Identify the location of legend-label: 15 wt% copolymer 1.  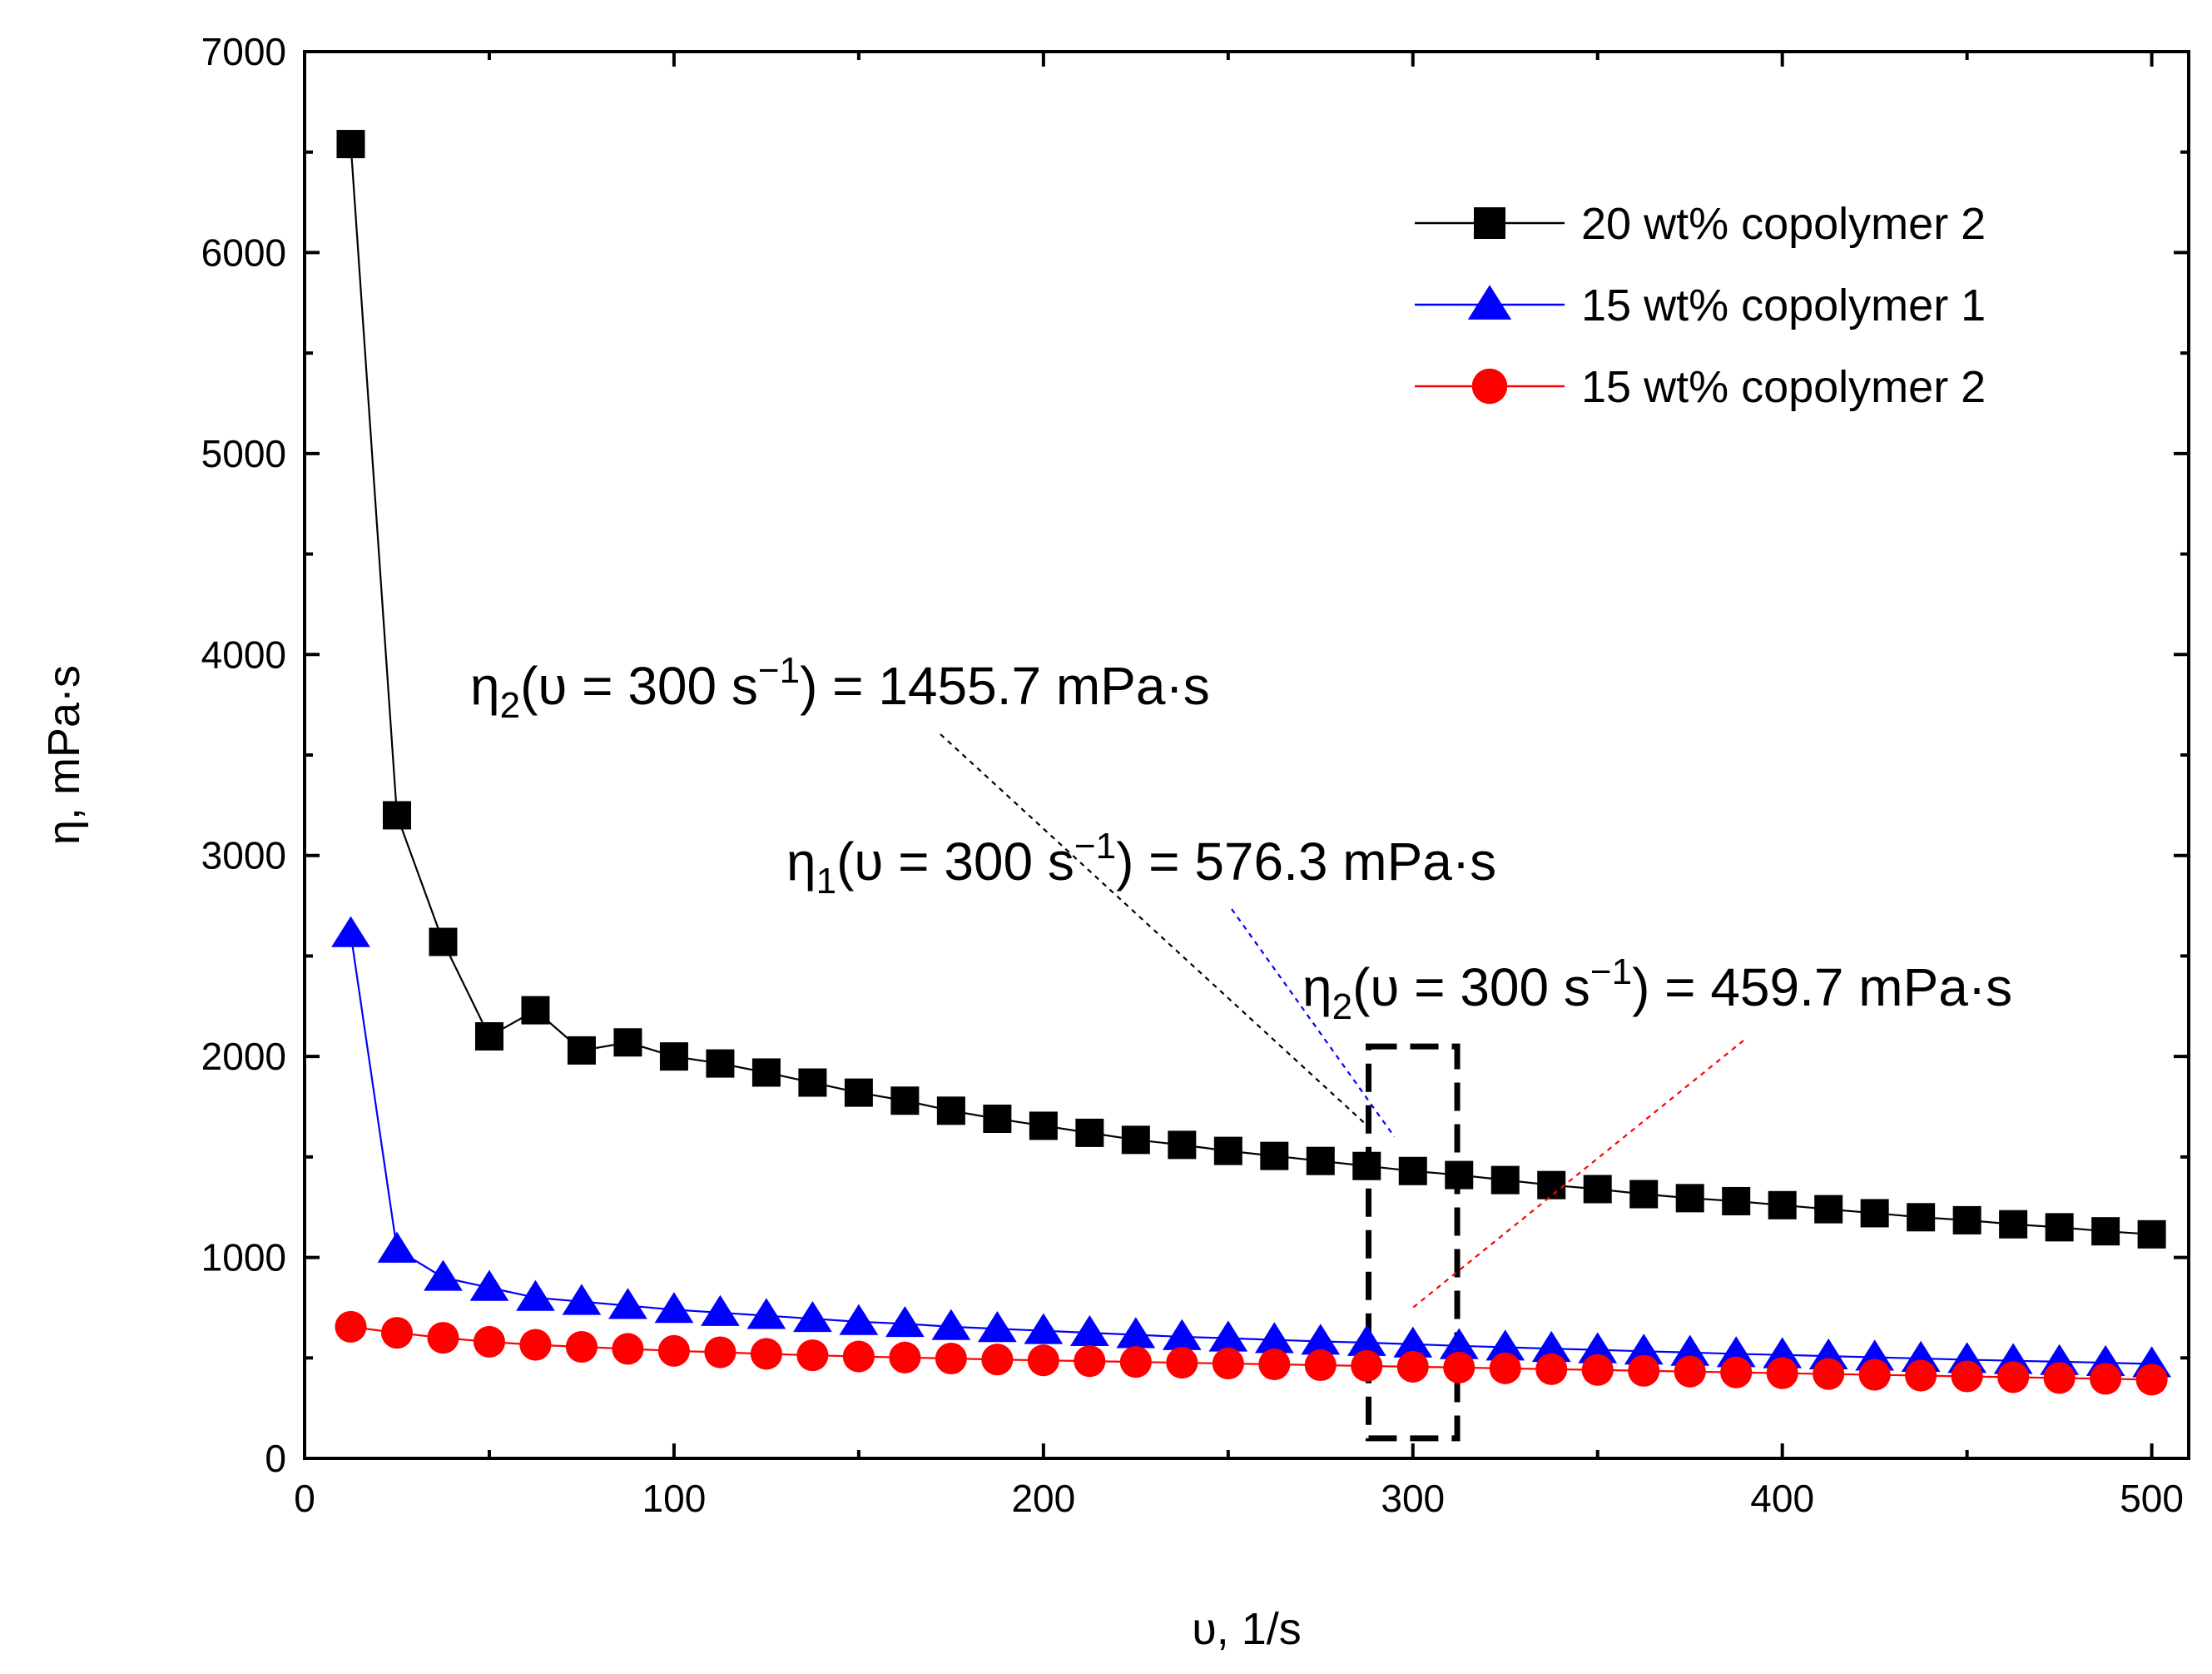
(1784, 305).